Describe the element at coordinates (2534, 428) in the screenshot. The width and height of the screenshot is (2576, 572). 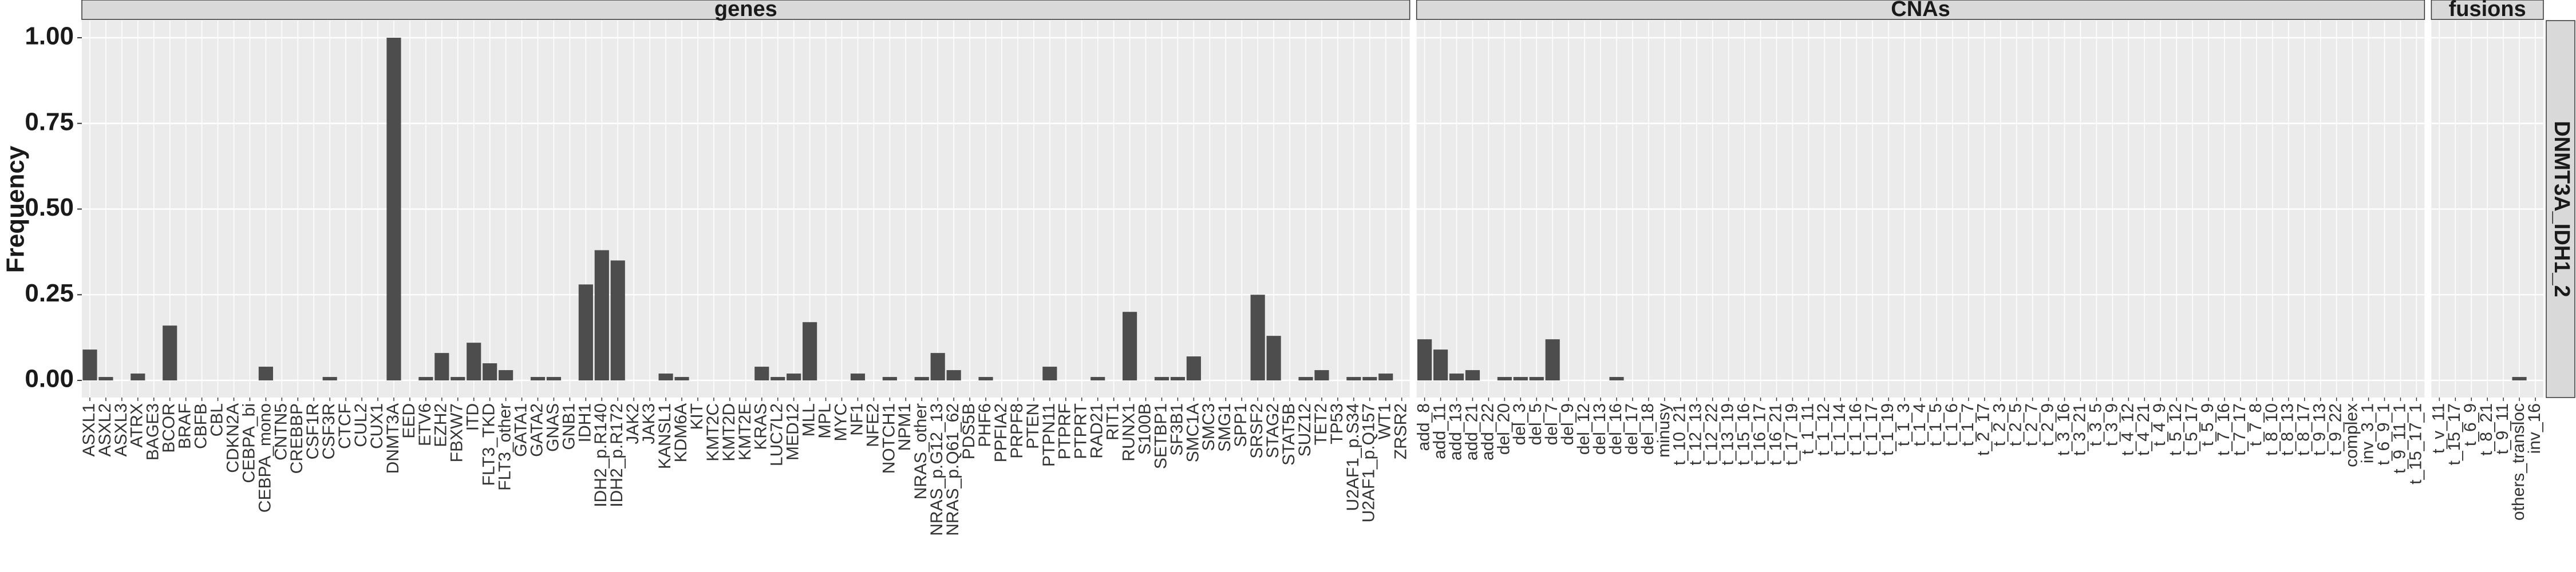
I see `x-tick-label: inv_16` at that location.